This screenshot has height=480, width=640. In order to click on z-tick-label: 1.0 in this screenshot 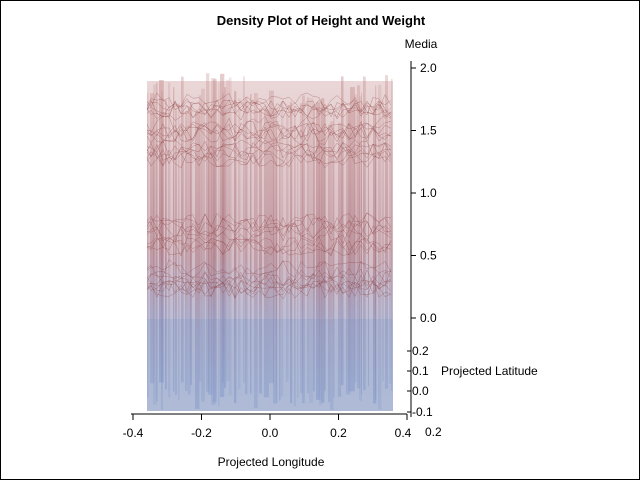, I will do `click(428, 193)`.